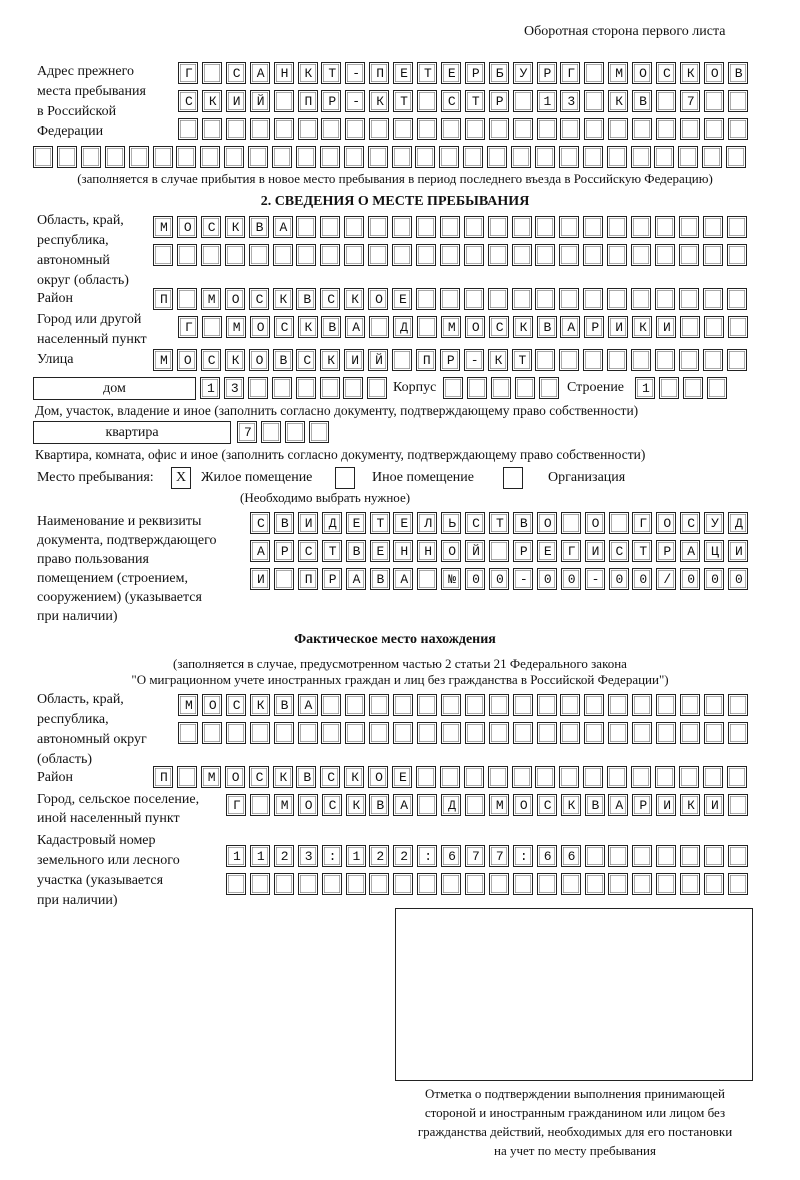  What do you see at coordinates (325, 497) in the screenshot?
I see `choose-note: (Необходимо выбрать нужное)` at bounding box center [325, 497].